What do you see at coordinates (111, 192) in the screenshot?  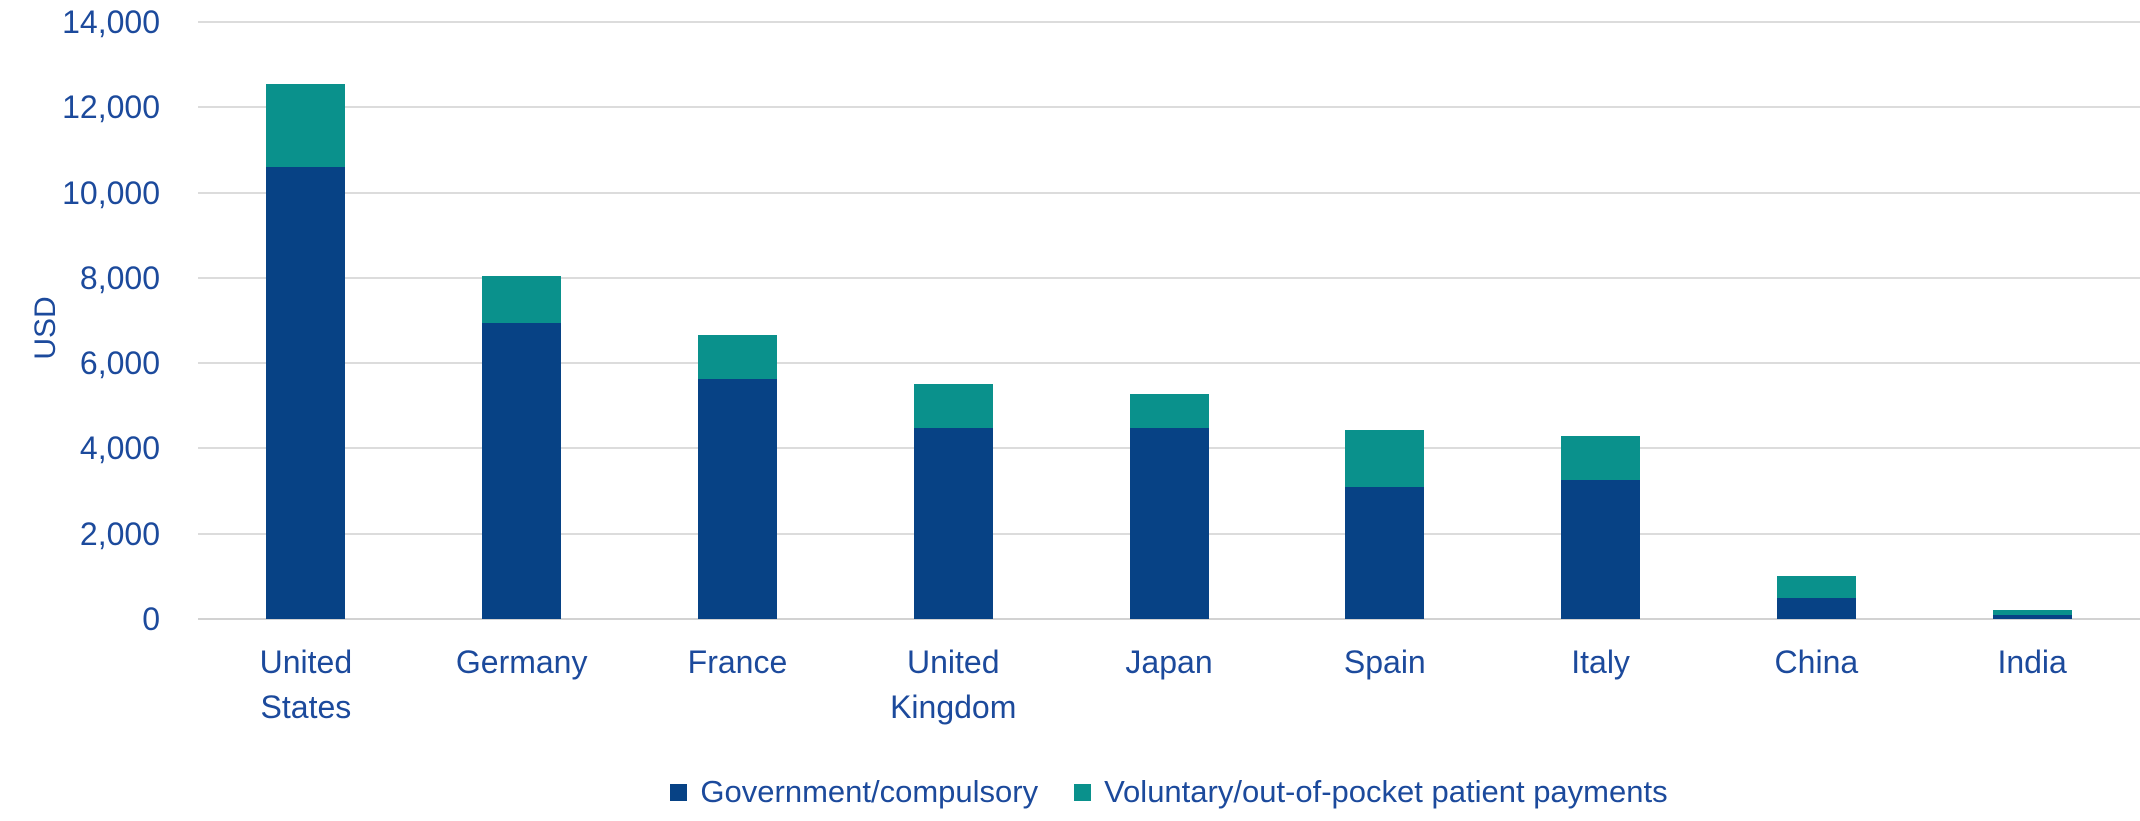 I see `y-tick-label: 10,000` at bounding box center [111, 192].